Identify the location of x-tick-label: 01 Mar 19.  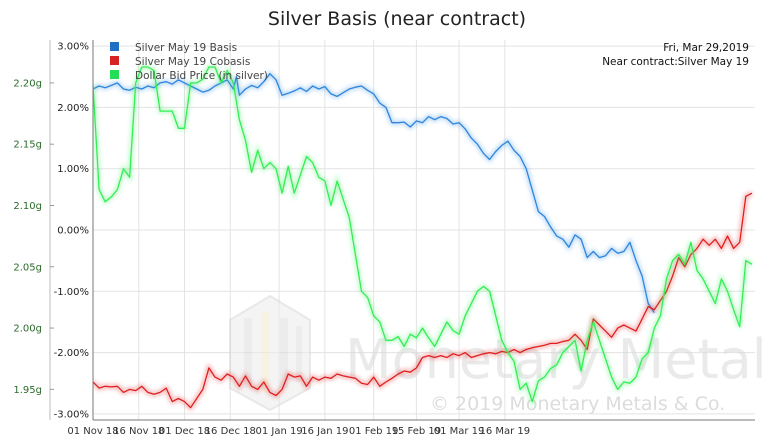
(459, 431).